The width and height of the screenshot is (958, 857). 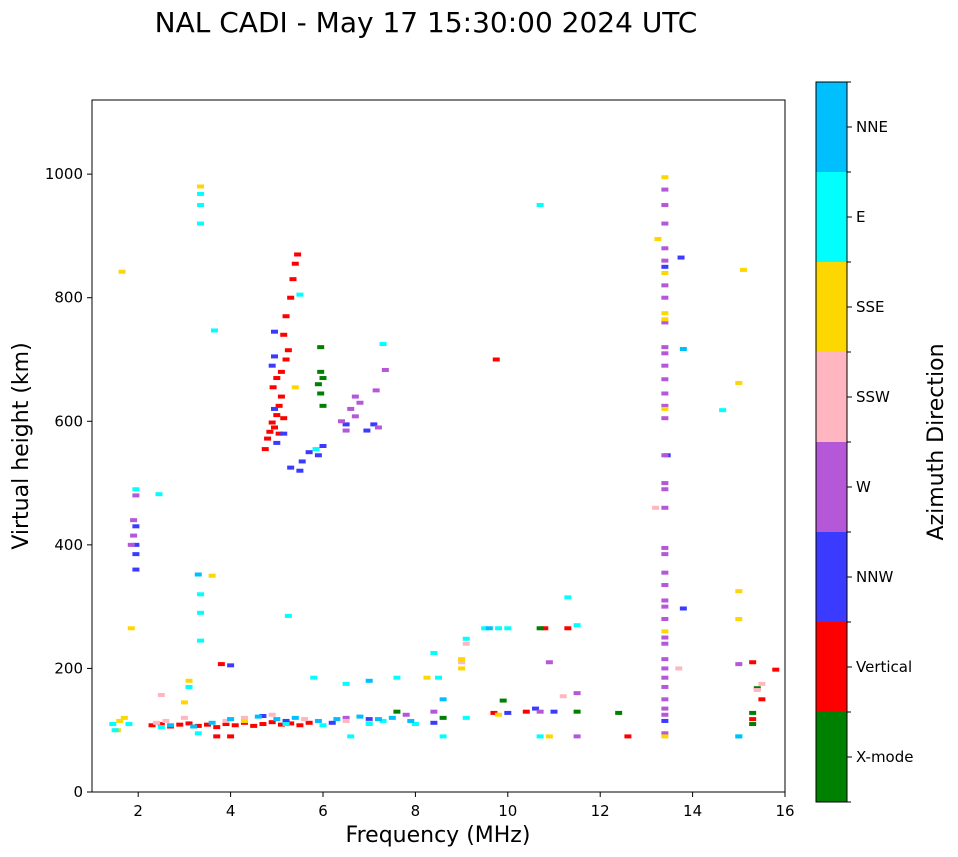 What do you see at coordinates (884, 667) in the screenshot?
I see `colorbar-tick-label: Vertical` at bounding box center [884, 667].